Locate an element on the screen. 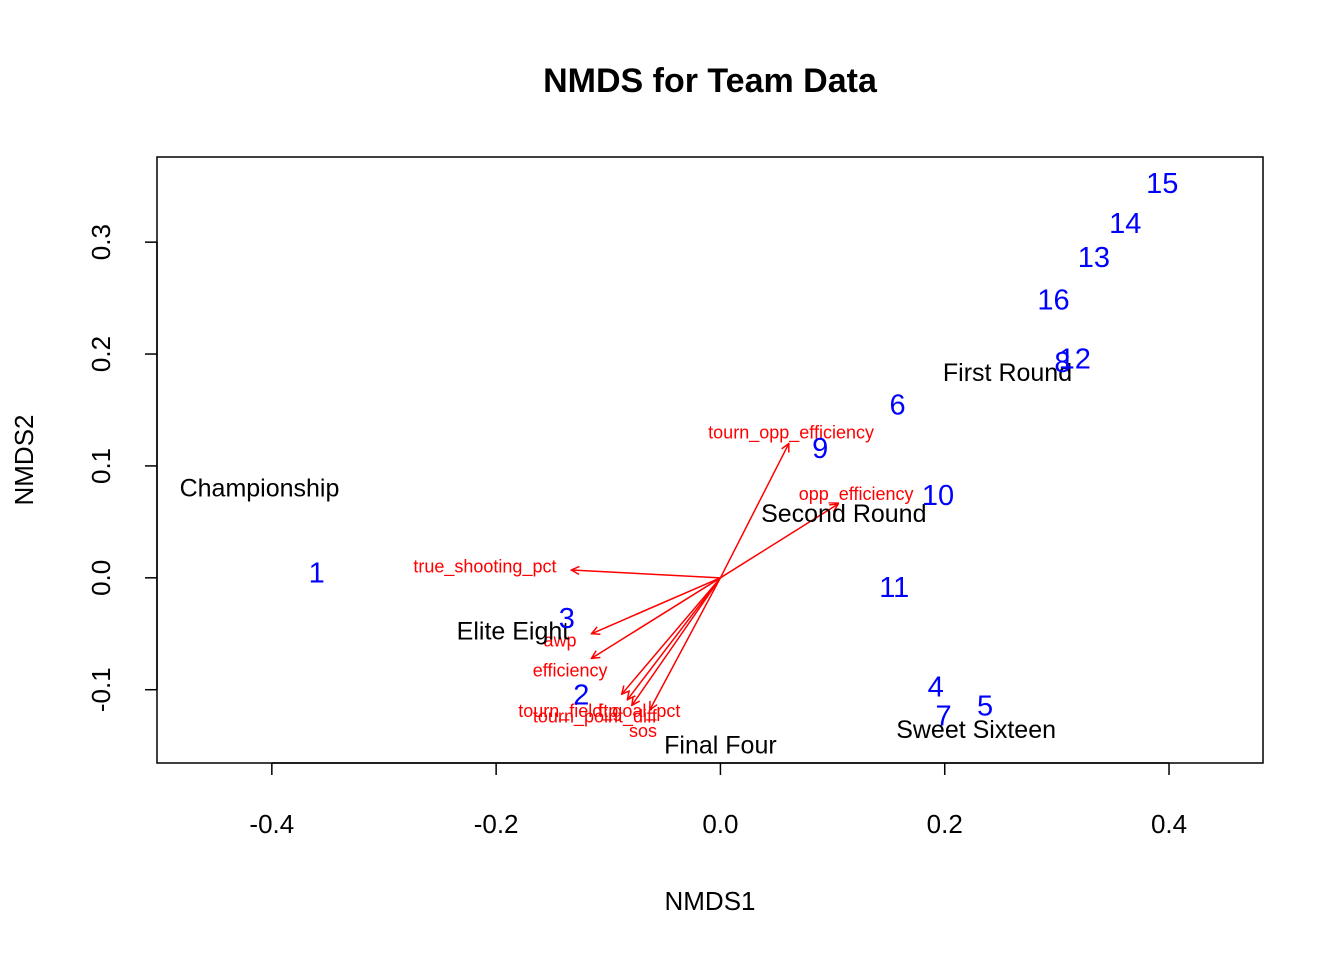  y-tick-label: 0.3 is located at coordinates (101, 242).